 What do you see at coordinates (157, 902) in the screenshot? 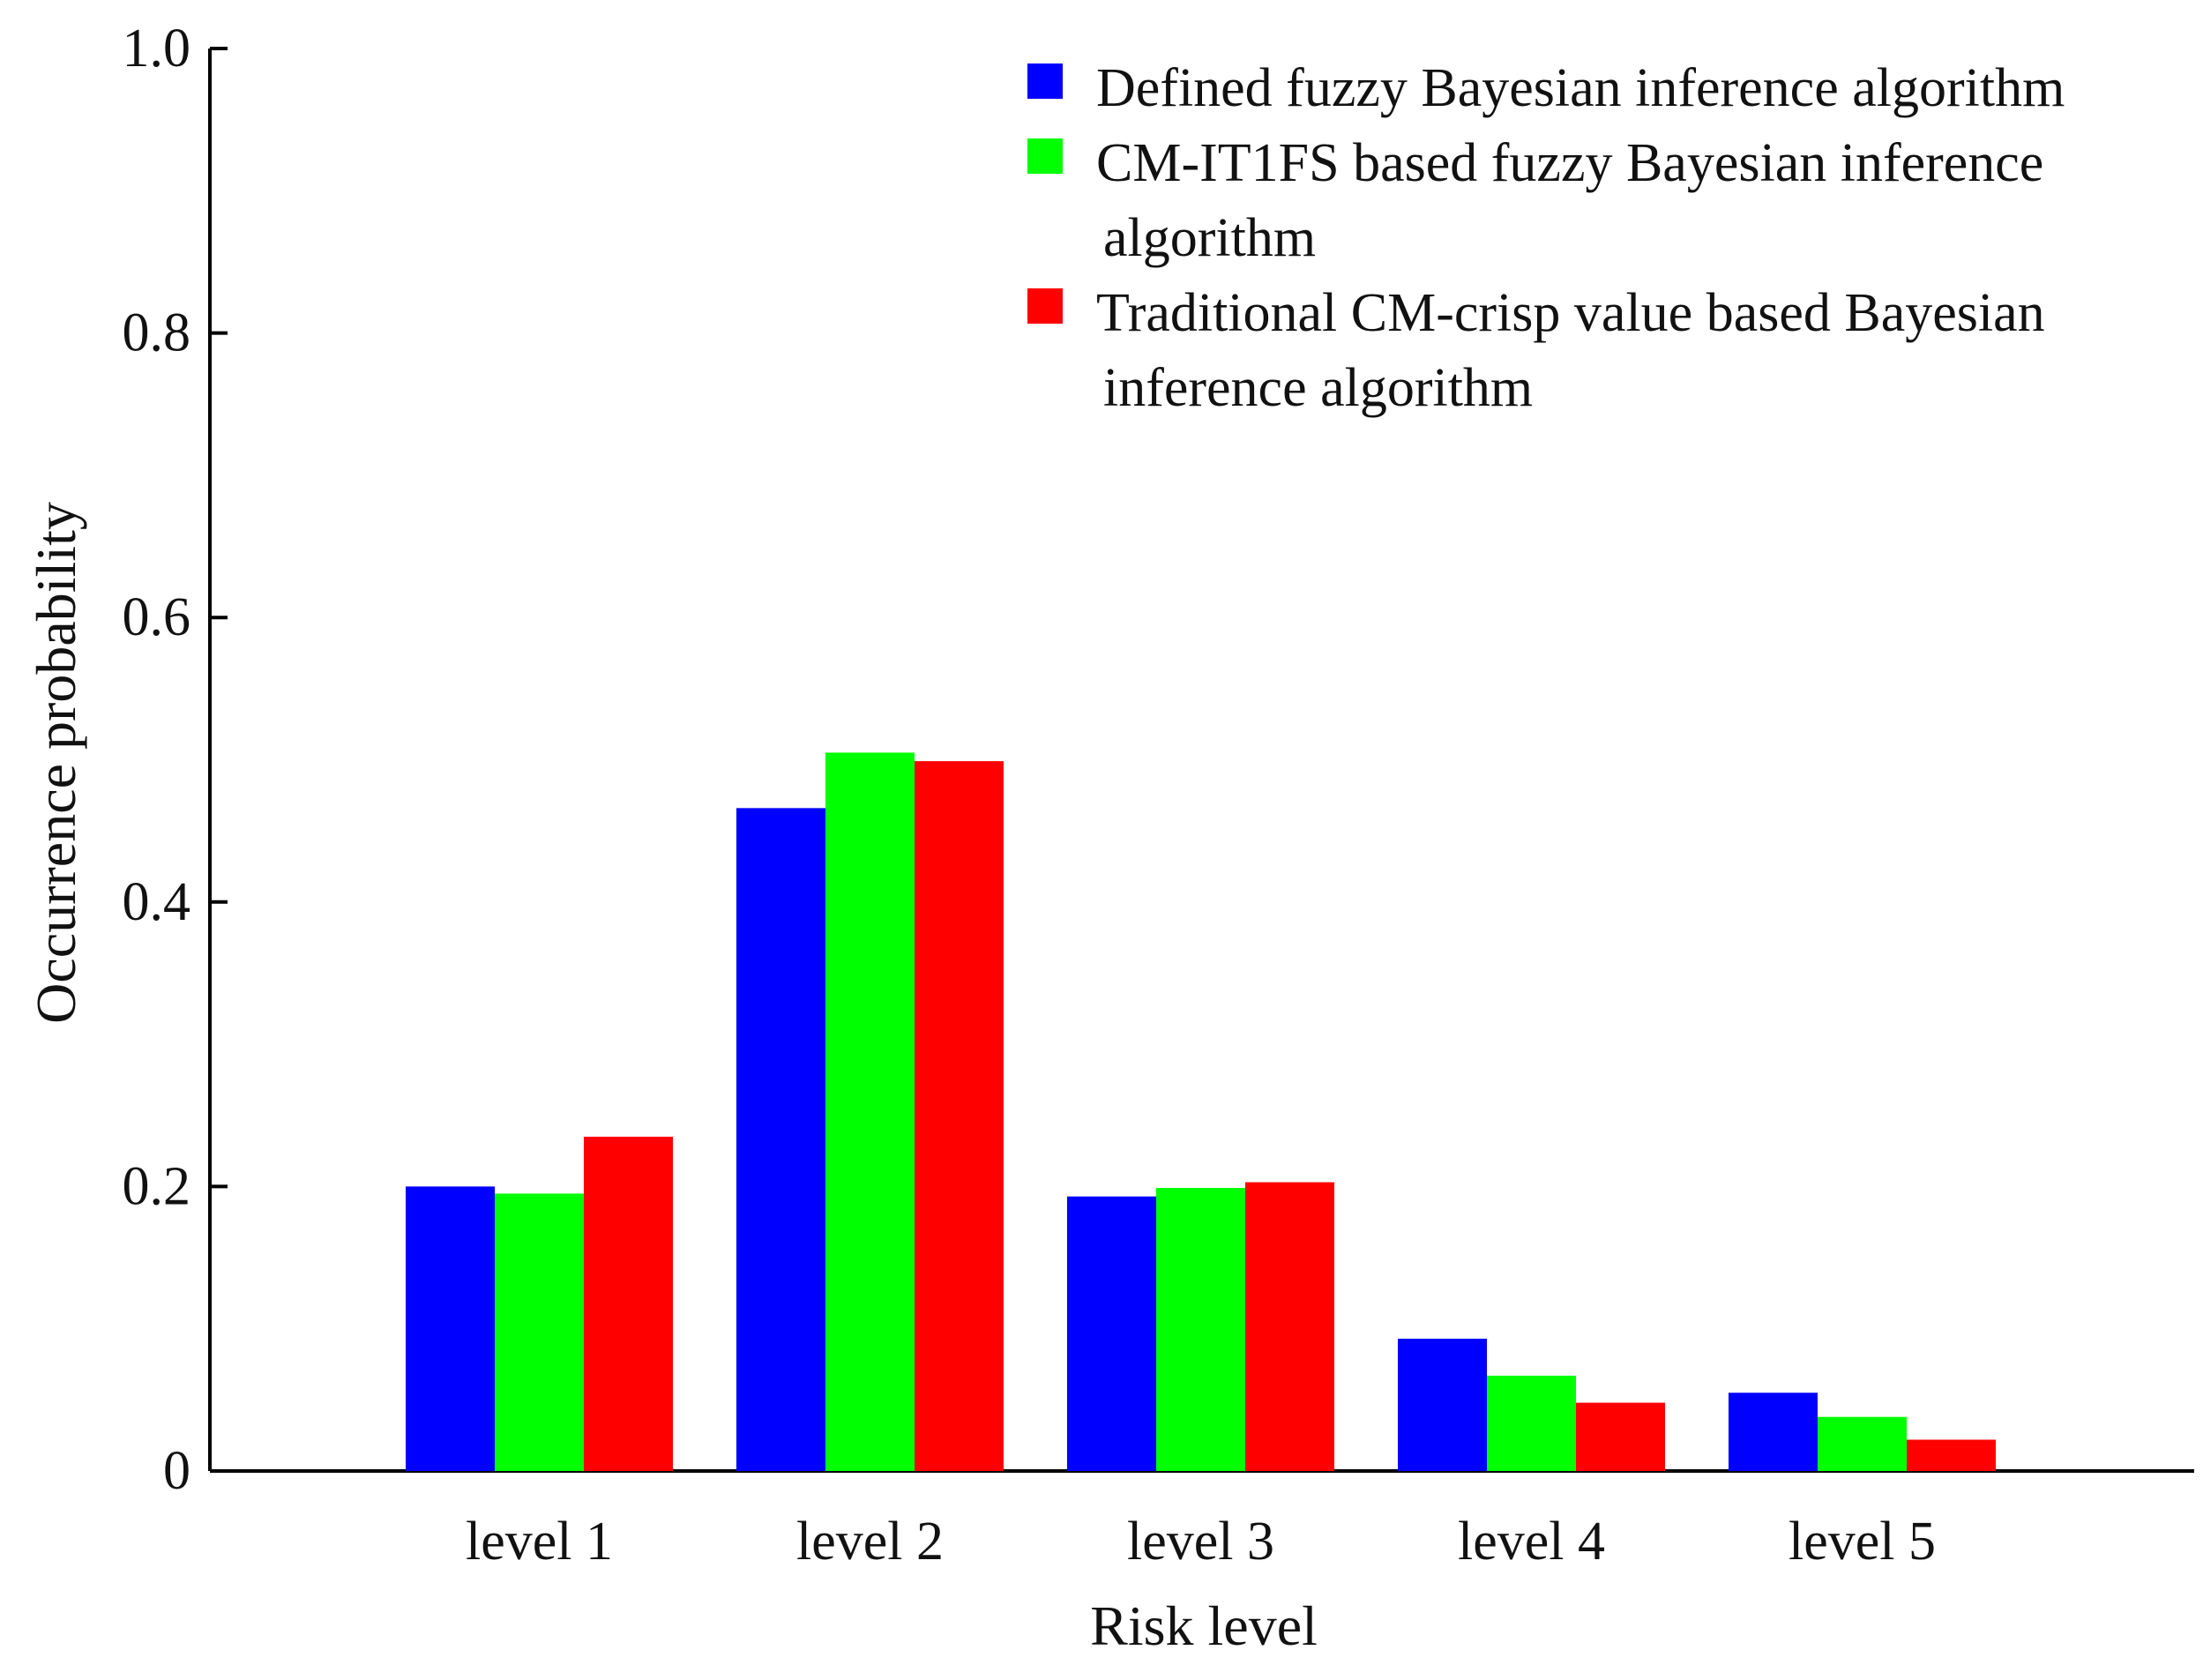
I see `y-tick-label: 0.4` at bounding box center [157, 902].